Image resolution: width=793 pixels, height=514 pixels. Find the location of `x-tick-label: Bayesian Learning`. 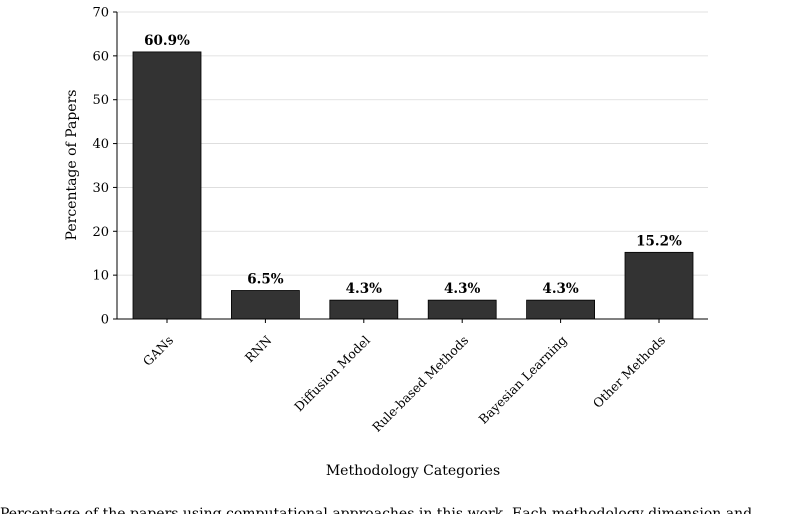

x-tick-label: Bayesian Learning is located at coordinates (523, 380).